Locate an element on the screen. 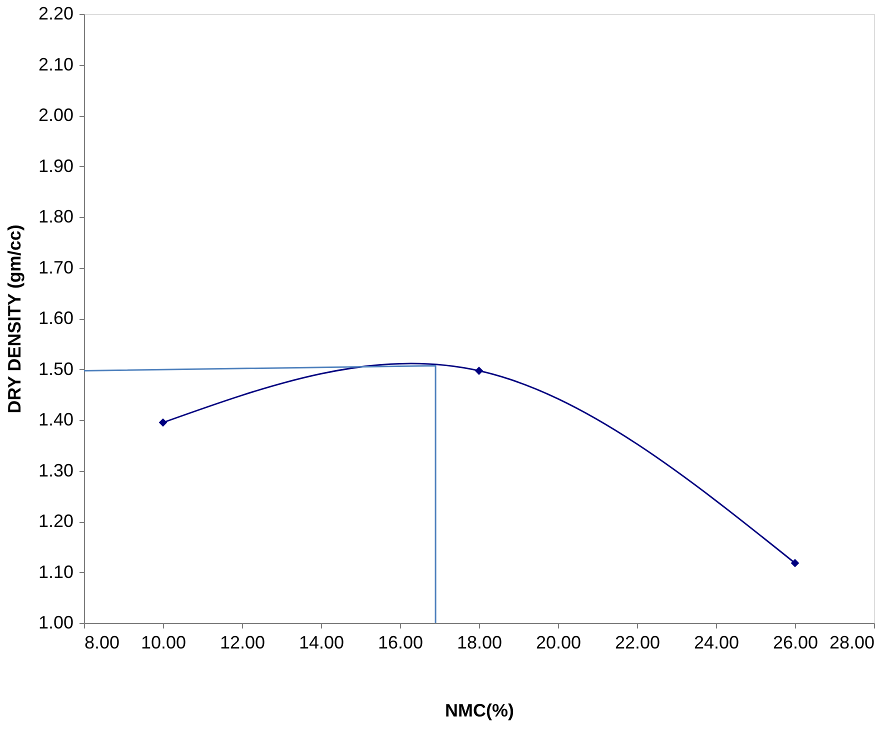 The image size is (896, 736). x-axis-title: NMC(%) is located at coordinates (479, 710).